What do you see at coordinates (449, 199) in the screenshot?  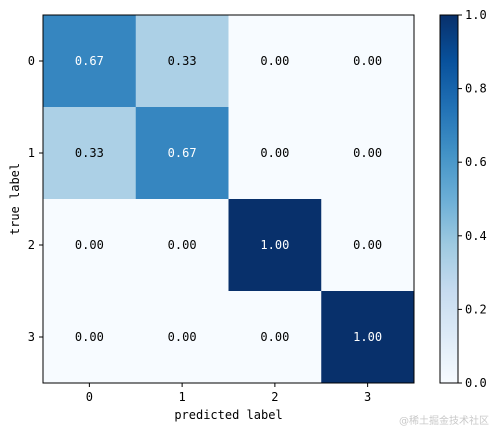 I see `colorbar` at bounding box center [449, 199].